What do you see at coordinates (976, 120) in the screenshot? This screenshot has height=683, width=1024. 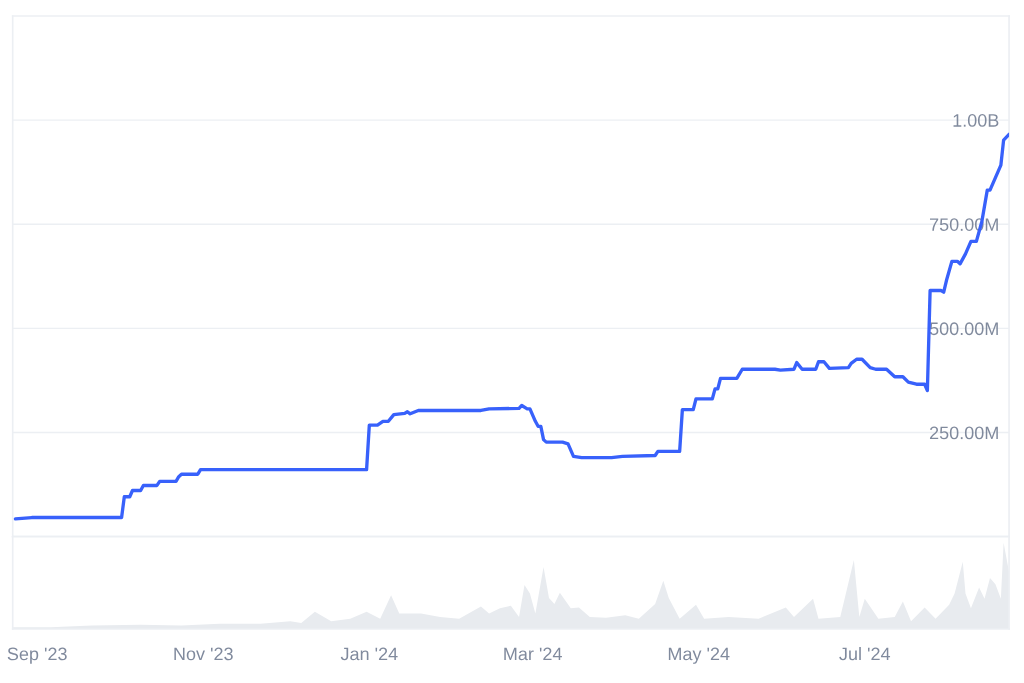 I see `y-tick-label: 1.00B` at bounding box center [976, 120].